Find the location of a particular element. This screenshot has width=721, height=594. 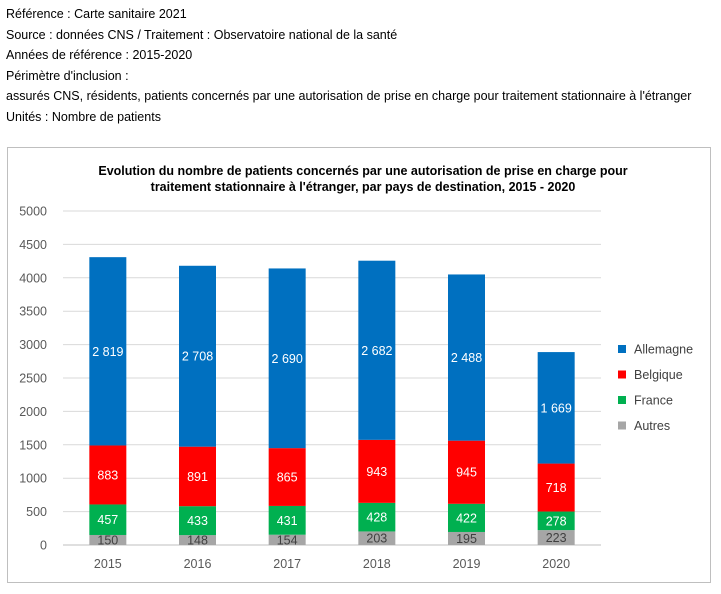

reference-years-text: Années de référence : 2015-2020 is located at coordinates (99, 55).